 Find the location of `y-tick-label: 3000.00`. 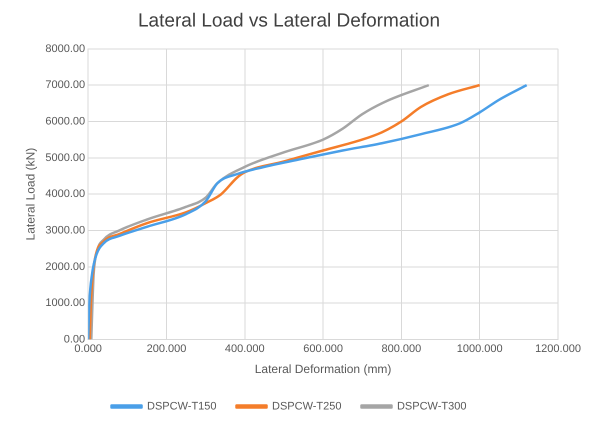

y-tick-label: 3000.00 is located at coordinates (65, 230).